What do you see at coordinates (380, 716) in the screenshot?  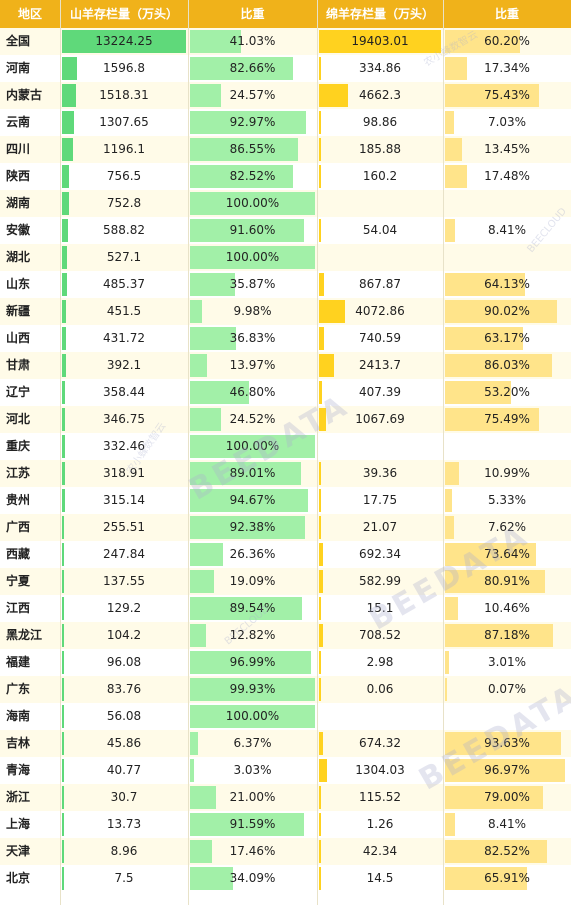 I see `sheep-stock-value` at bounding box center [380, 716].